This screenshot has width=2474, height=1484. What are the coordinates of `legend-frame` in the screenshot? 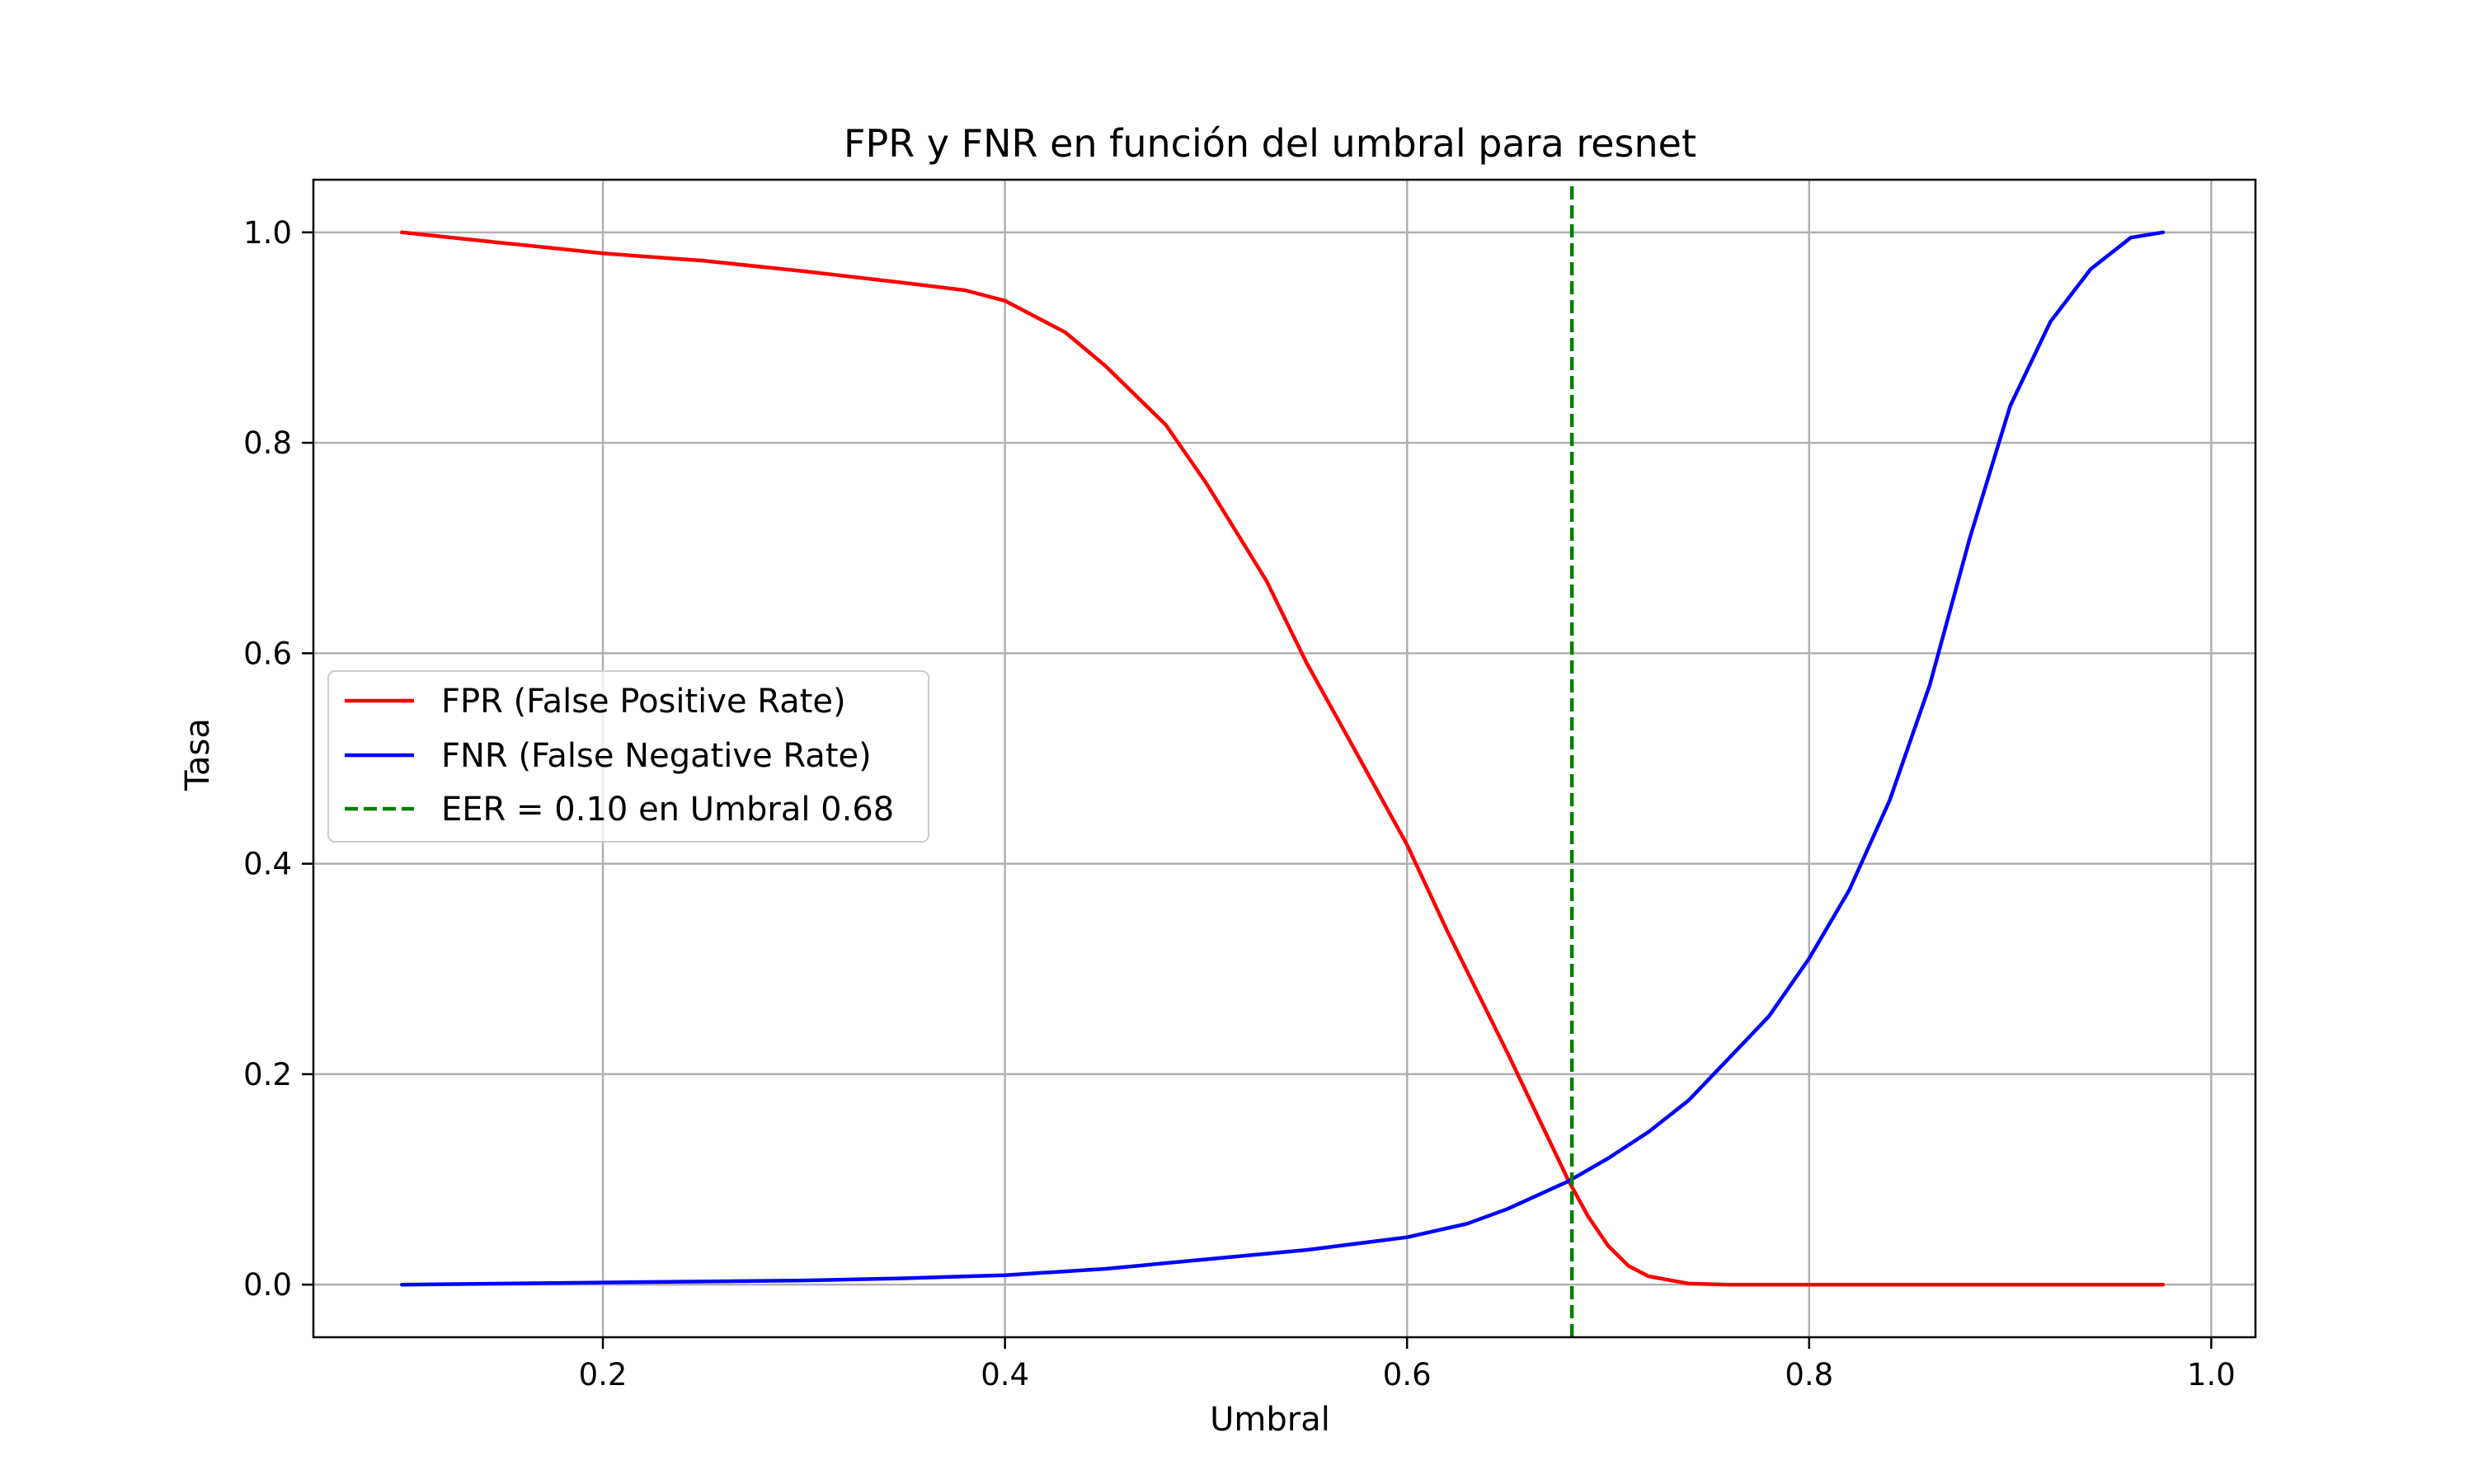 It's located at (628, 756).